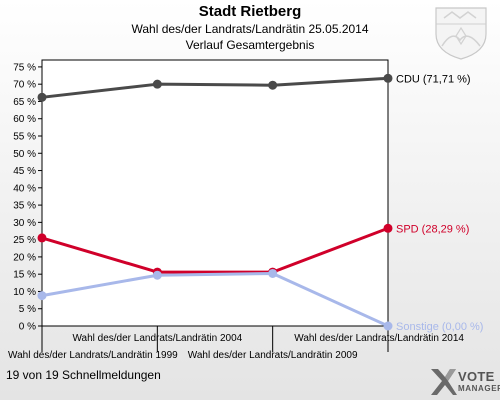 Image resolution: width=500 pixels, height=400 pixels. I want to click on y-tick-label: 20 %, so click(24, 257).